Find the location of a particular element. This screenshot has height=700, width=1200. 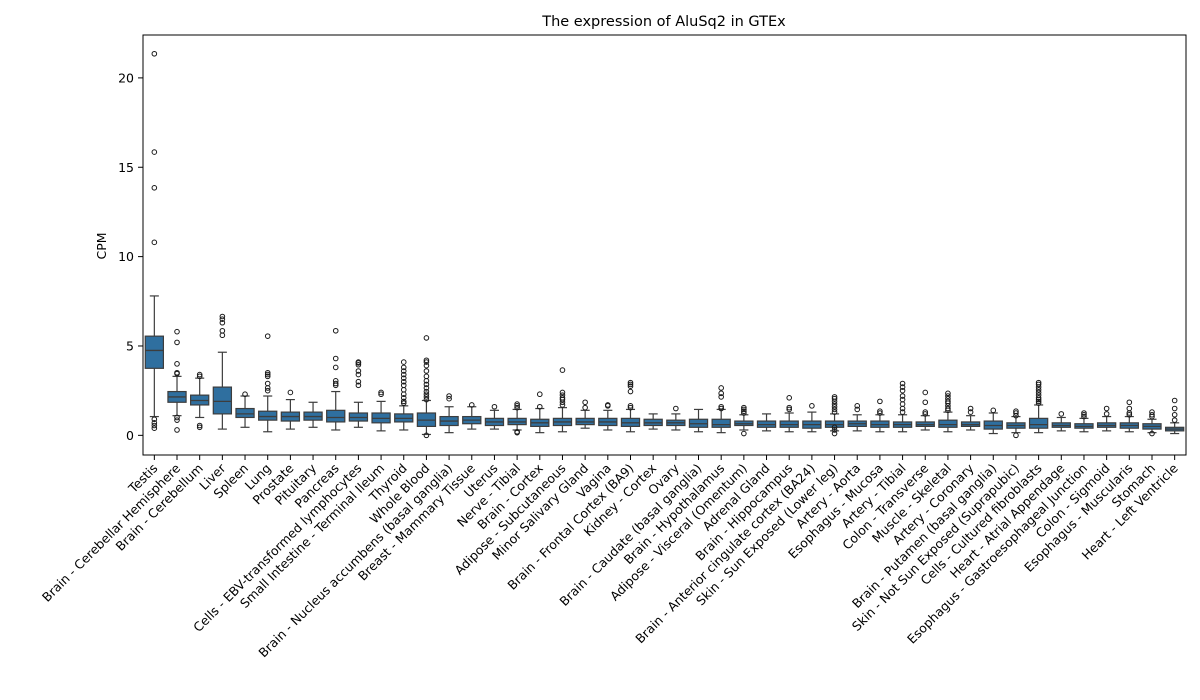

chart-title: The expression of AluSq2 in GTEx is located at coordinates (663, 22).